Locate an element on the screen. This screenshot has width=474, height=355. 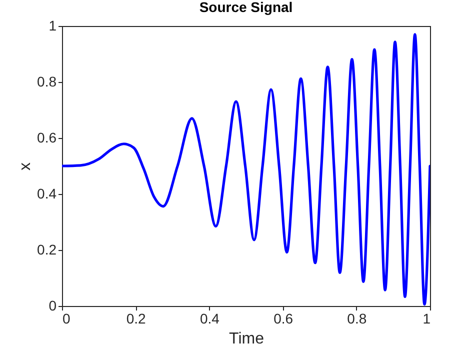
x-tick-label: 0.4 is located at coordinates (210, 318).